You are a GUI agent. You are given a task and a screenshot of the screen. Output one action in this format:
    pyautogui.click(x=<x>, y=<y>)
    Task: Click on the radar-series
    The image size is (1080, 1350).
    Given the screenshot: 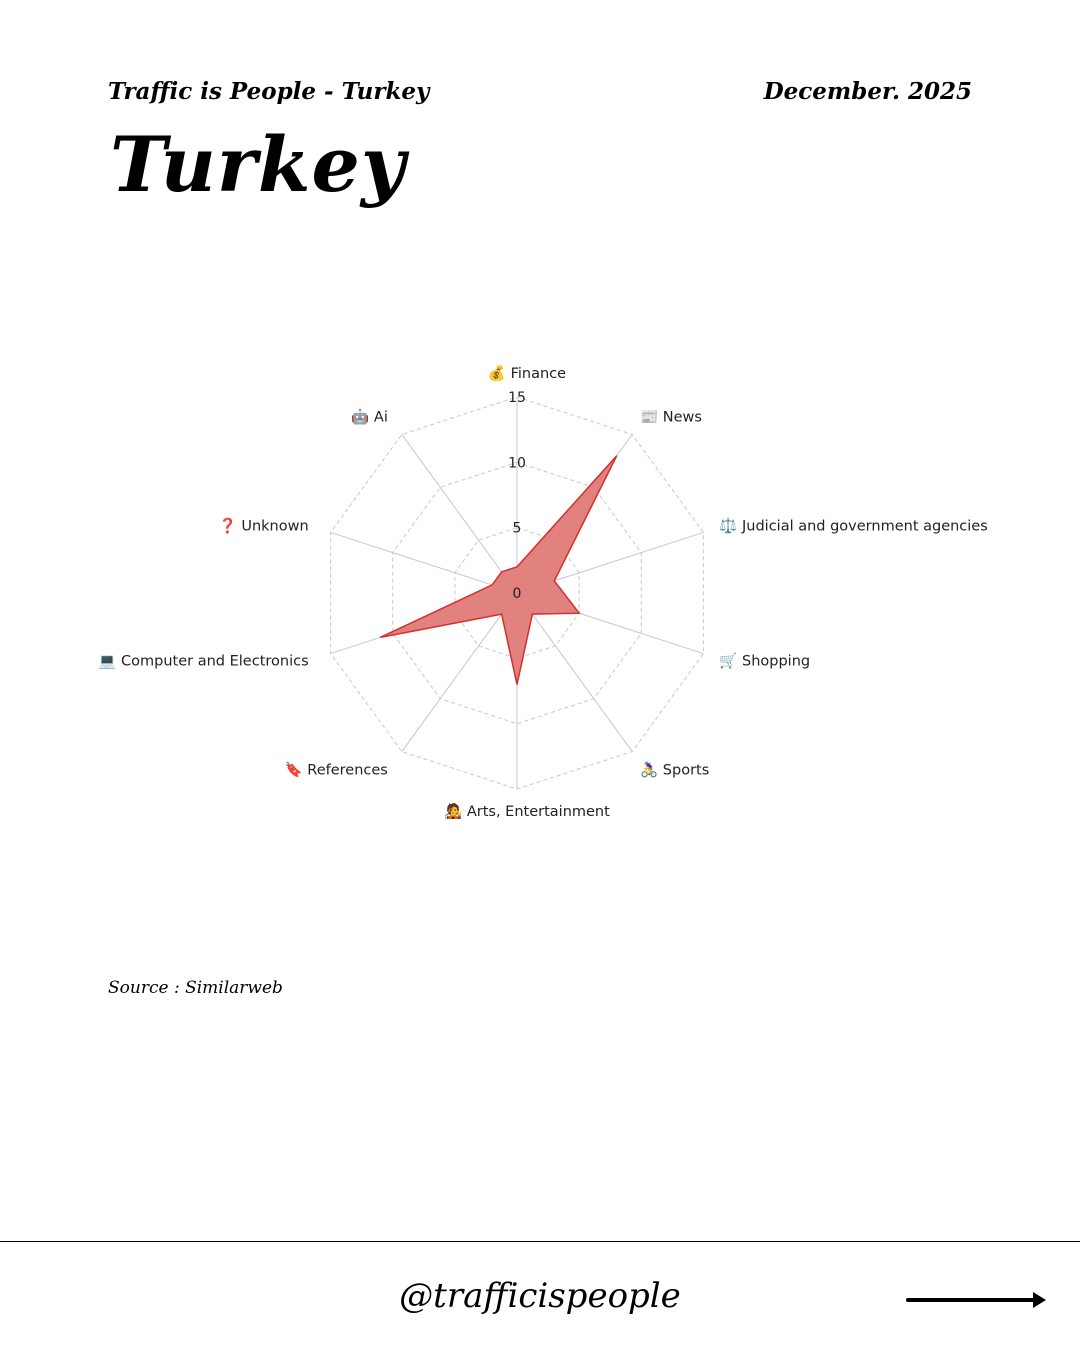 What is the action you would take?
    pyautogui.click(x=498, y=570)
    